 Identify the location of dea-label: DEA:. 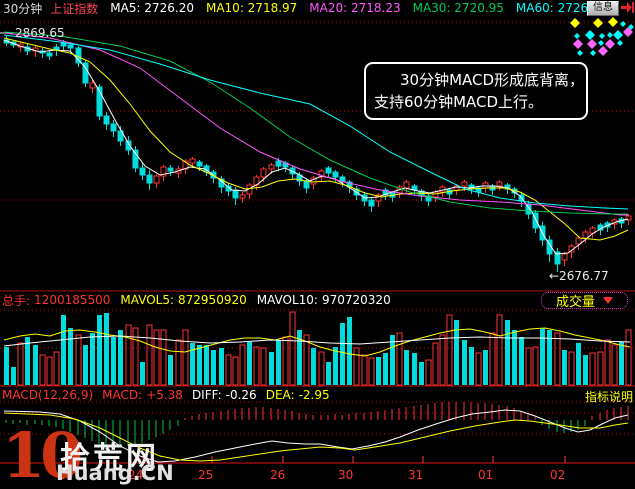
(280, 394).